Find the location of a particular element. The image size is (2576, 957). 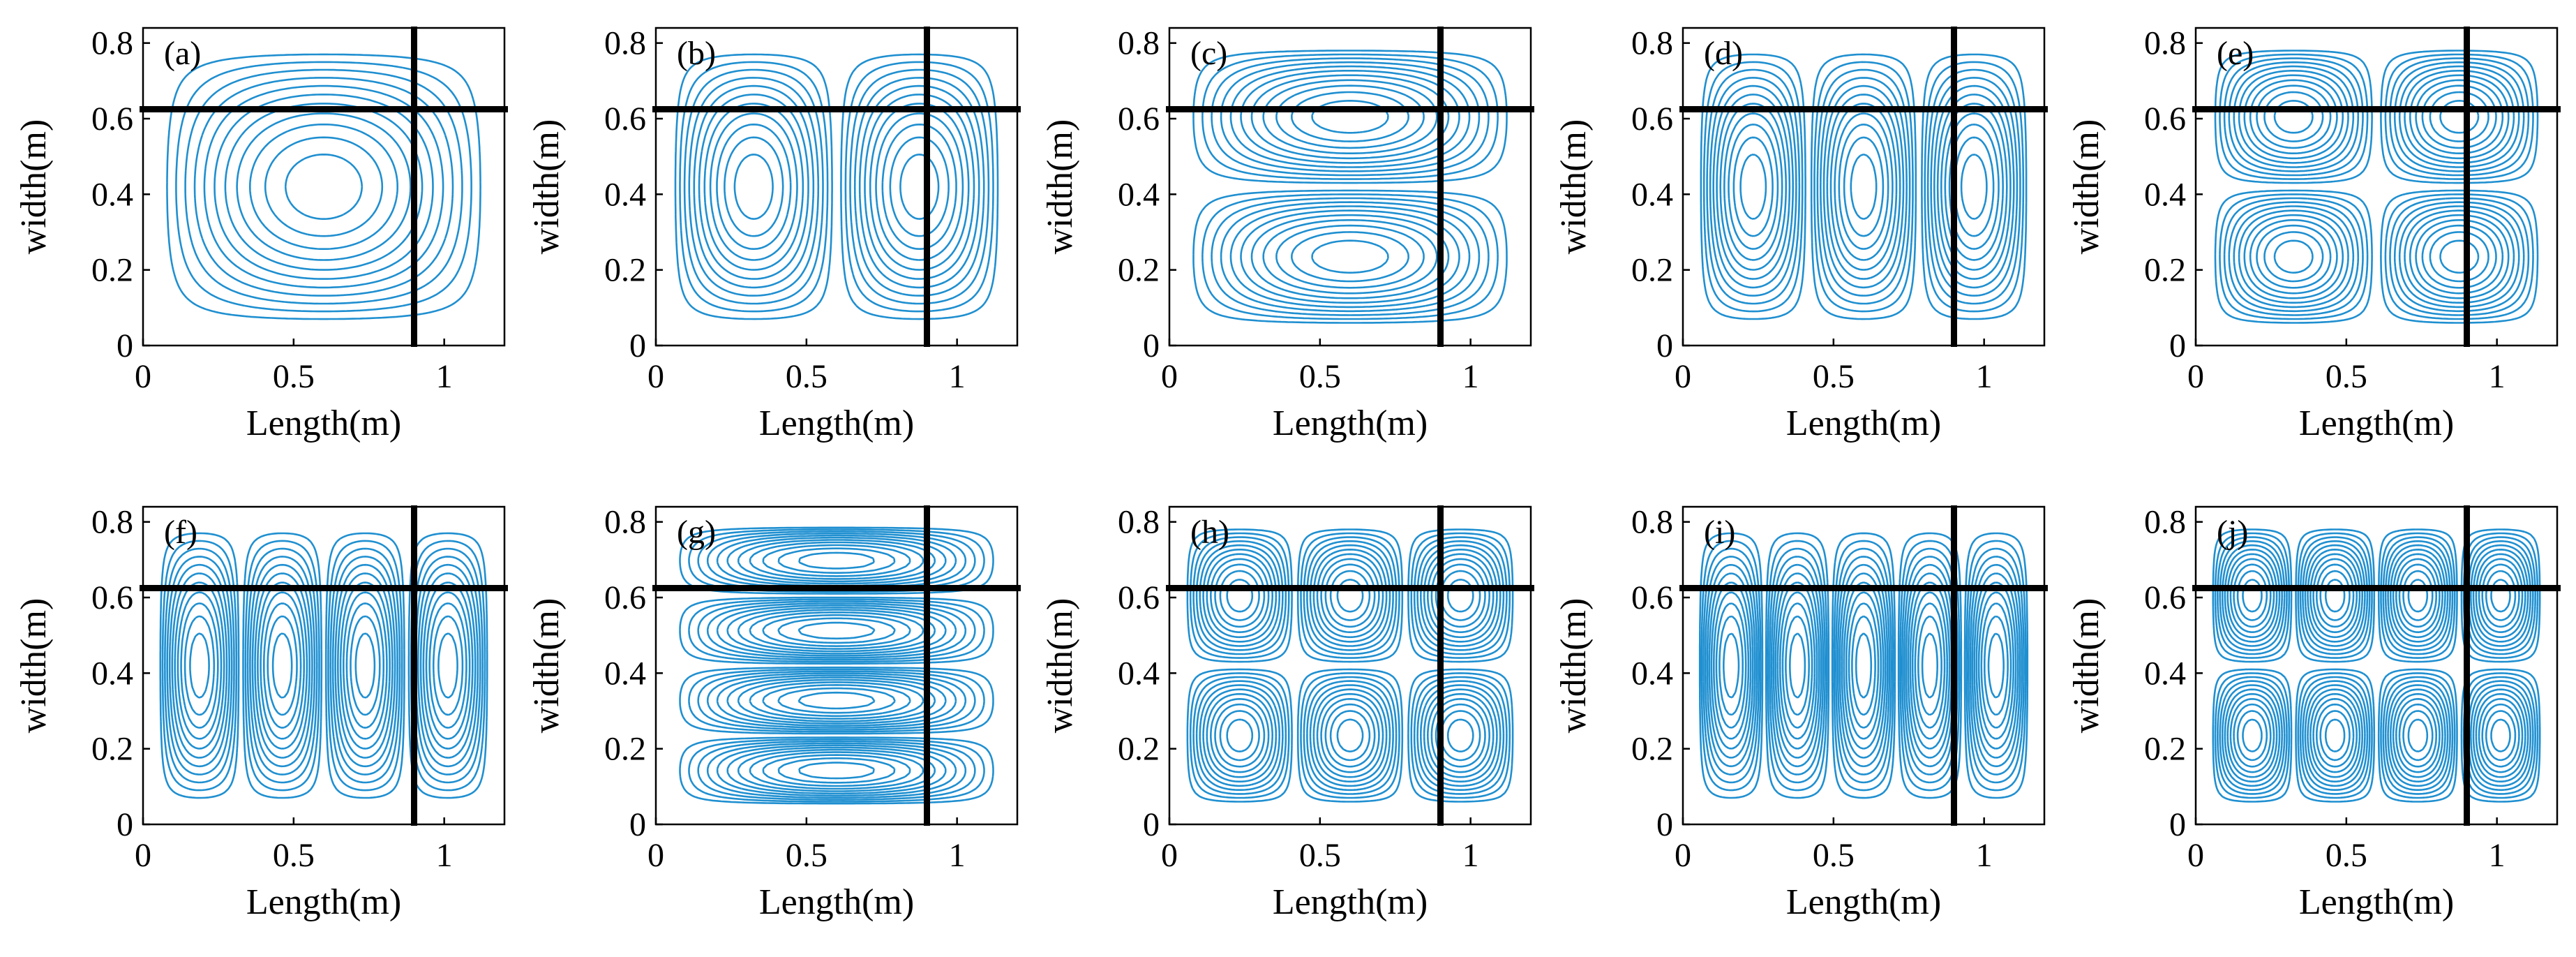

panel-f: 0 0.5 1 0 0.2 0.4 0.6 0.8 Length(m) width(m) (f) is located at coordinates (261, 713).